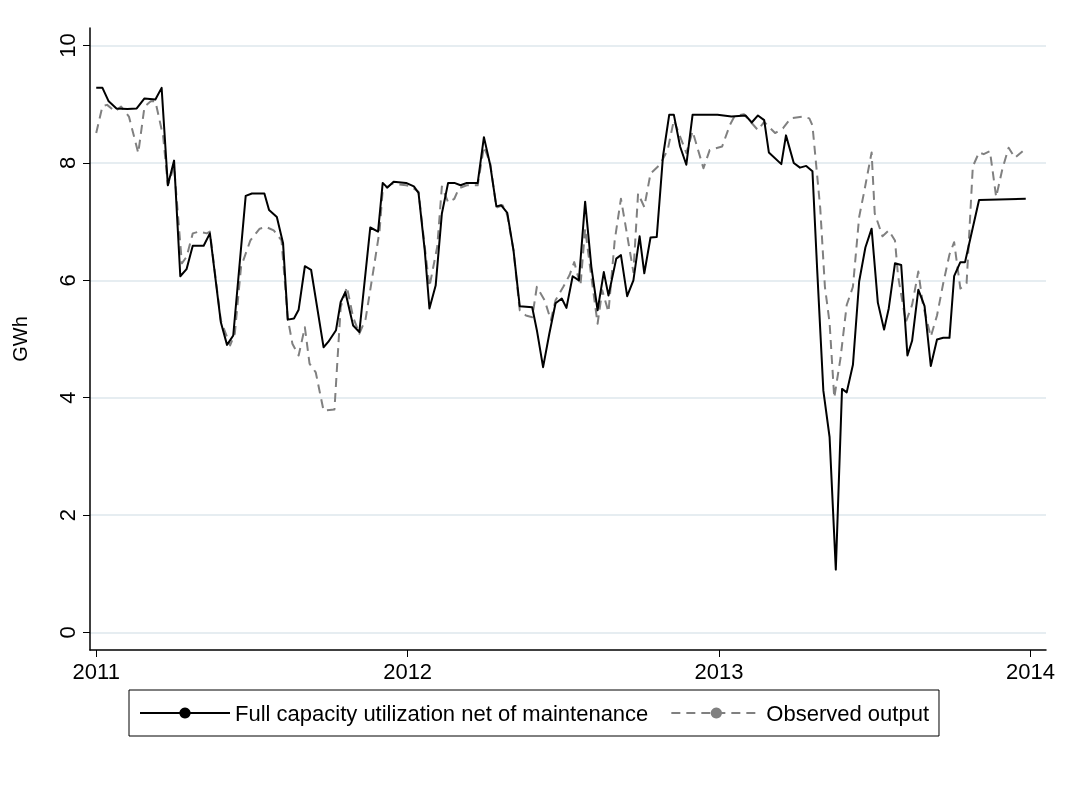  Describe the element at coordinates (442, 713) in the screenshot. I see `legend-label: Full capacity utilization net of maintenance` at that location.